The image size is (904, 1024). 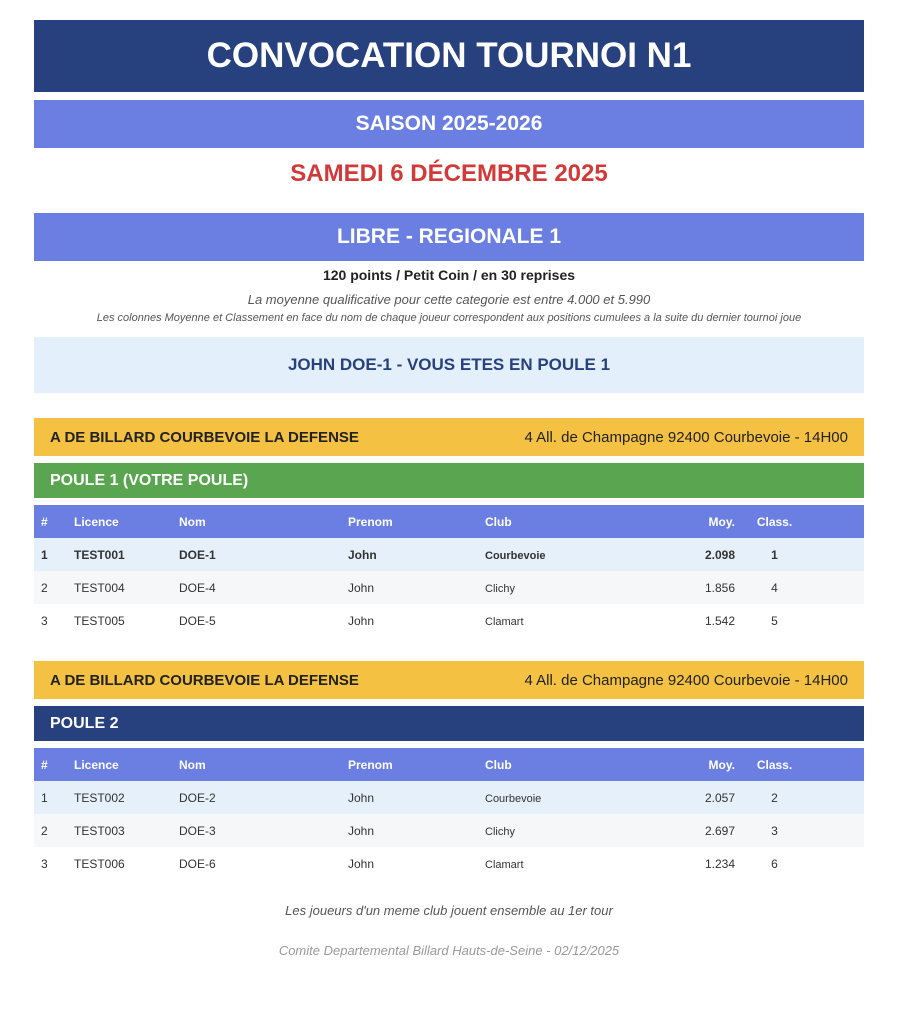 What do you see at coordinates (126, 620) in the screenshot?
I see `table-cell: TEST005` at bounding box center [126, 620].